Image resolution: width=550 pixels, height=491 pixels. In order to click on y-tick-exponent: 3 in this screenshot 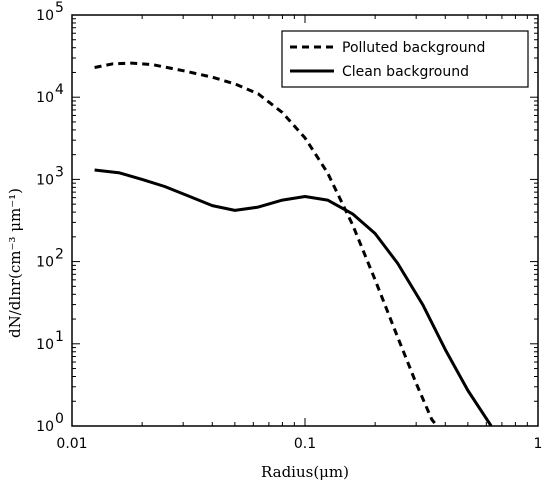, I will do `click(59, 172)`.